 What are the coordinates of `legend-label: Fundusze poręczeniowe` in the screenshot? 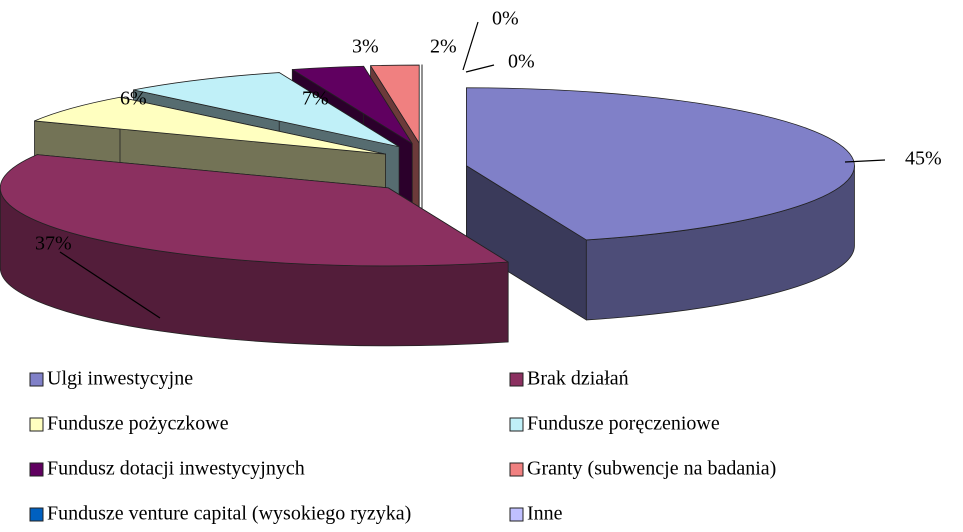 It's located at (623, 424).